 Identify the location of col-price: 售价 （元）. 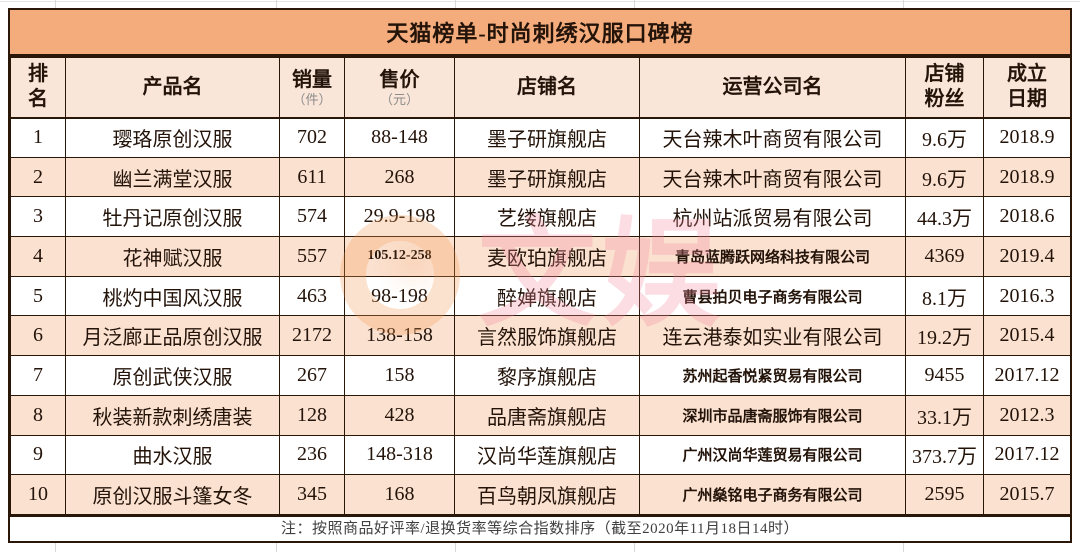
(399, 88).